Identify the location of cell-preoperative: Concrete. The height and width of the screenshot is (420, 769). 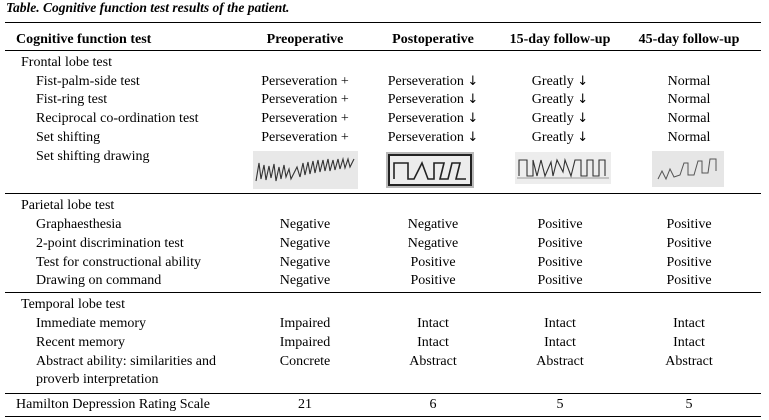
(305, 361).